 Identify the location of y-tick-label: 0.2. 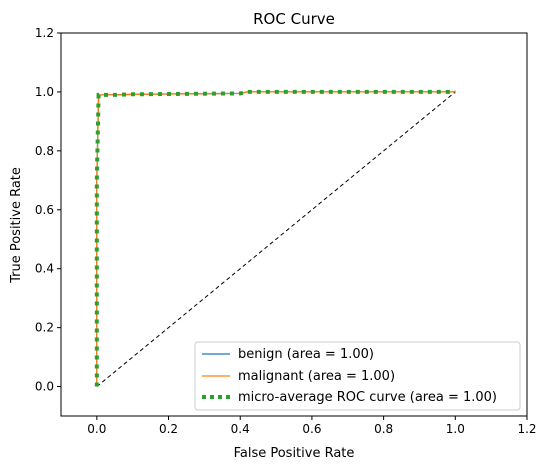
(44, 328).